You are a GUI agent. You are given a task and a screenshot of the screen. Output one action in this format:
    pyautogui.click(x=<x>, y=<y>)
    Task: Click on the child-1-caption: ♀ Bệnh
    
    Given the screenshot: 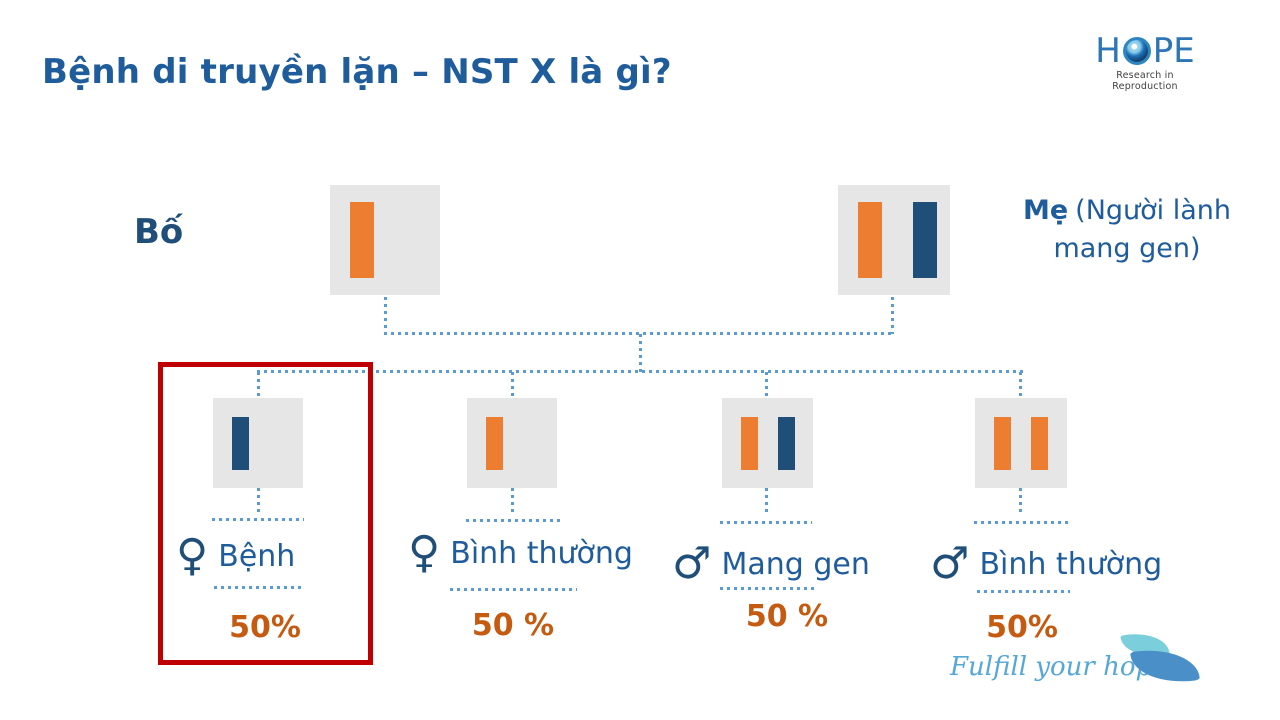 What is the action you would take?
    pyautogui.click(x=235, y=556)
    